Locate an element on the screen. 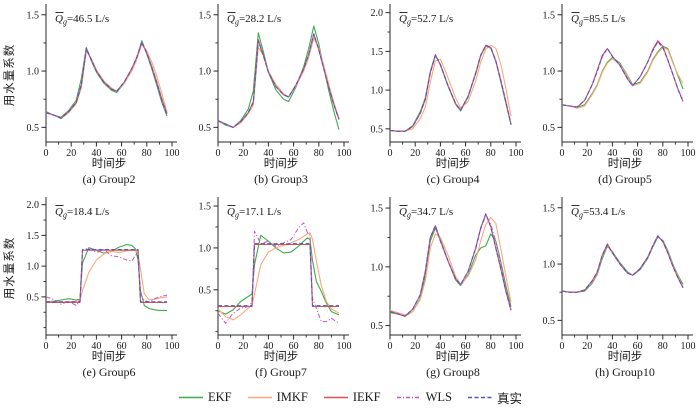 Image resolution: width=700 pixels, height=409 pixels. qg-annotation: Qg=17.1 L/s is located at coordinates (254, 213).